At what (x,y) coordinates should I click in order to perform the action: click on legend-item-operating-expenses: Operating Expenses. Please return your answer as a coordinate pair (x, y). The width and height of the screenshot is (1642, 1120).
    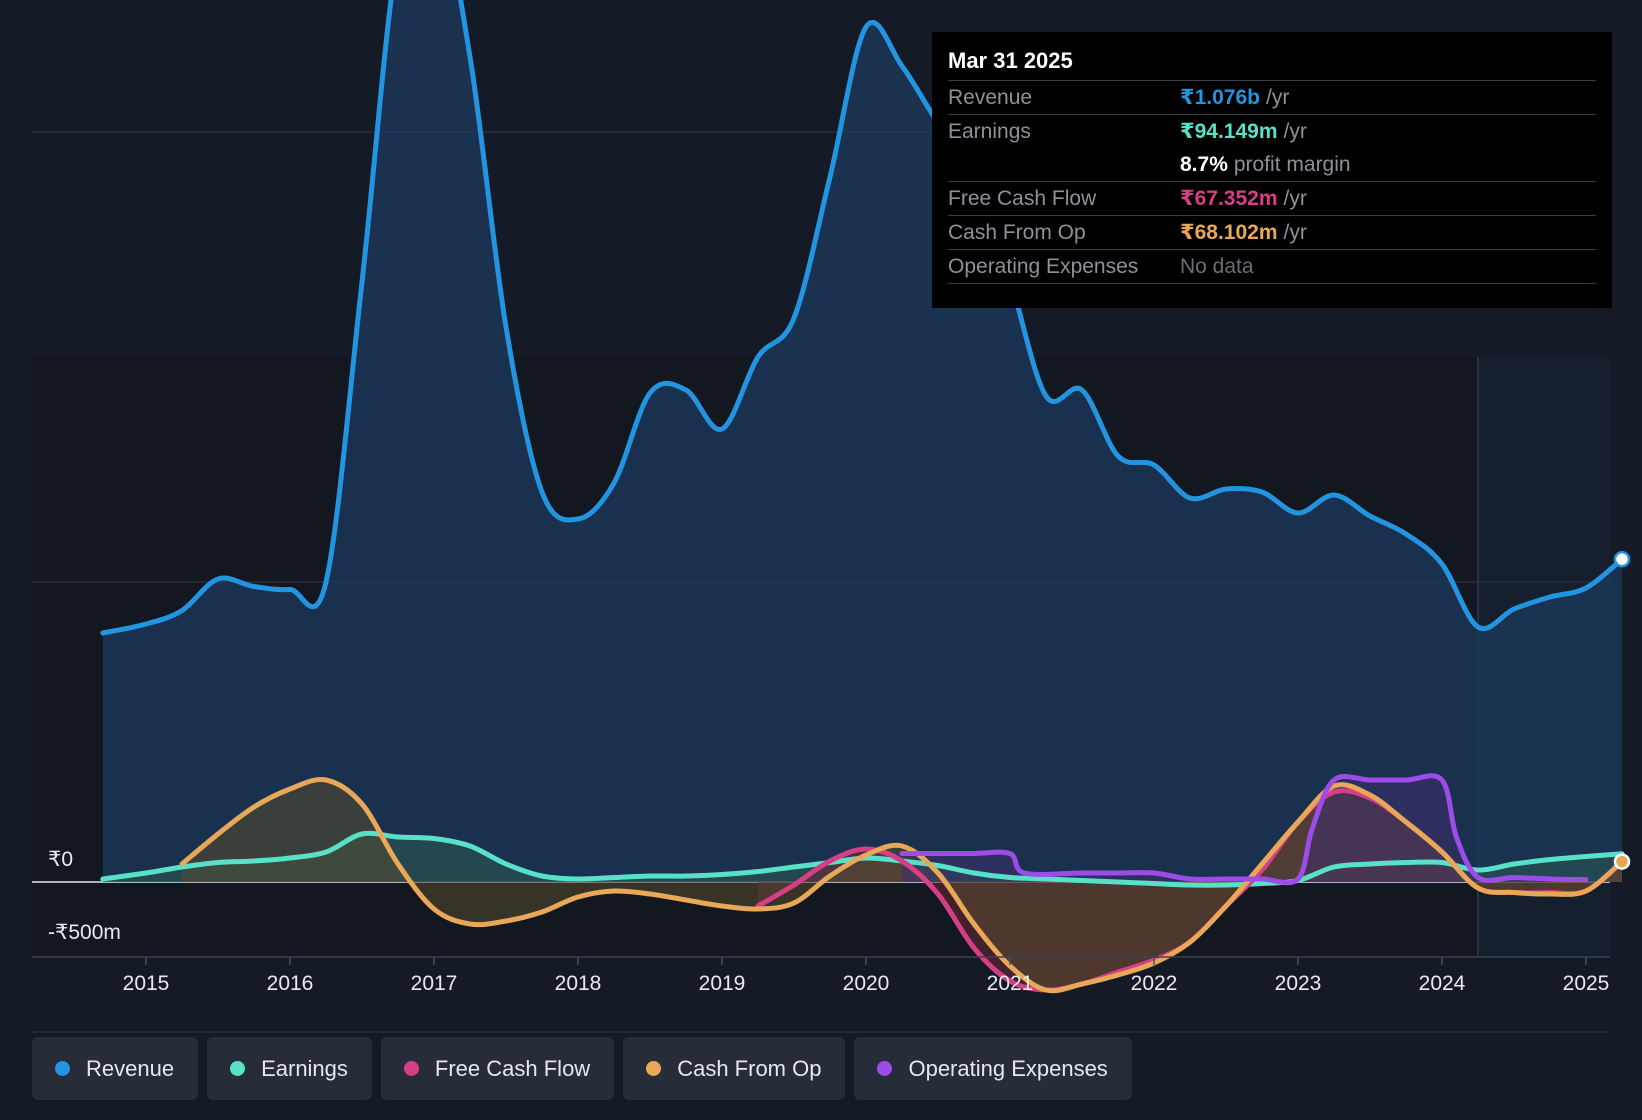
    Looking at the image, I should click on (993, 1068).